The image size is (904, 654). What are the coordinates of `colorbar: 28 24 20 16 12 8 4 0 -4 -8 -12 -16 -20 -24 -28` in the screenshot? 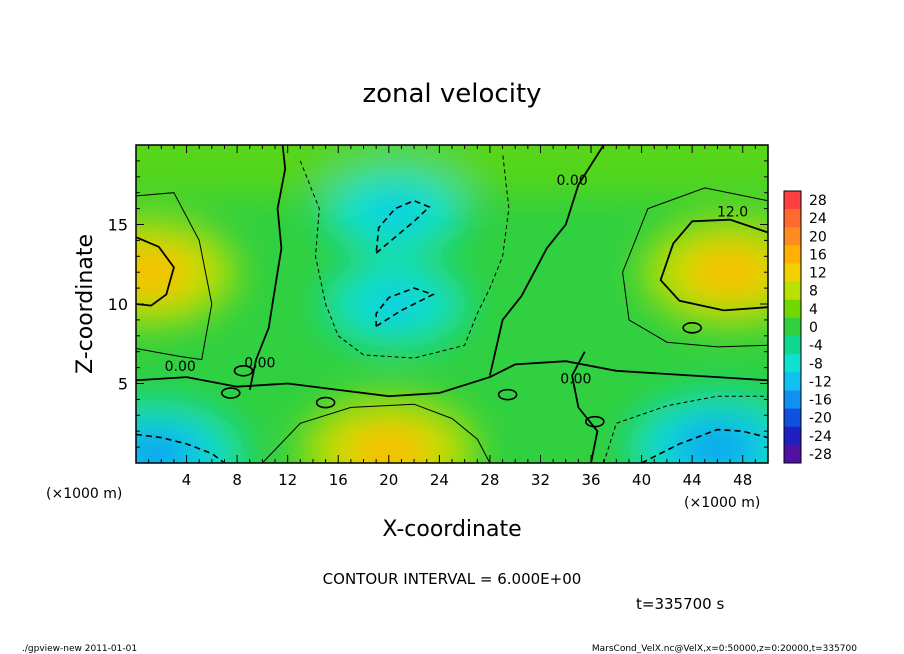 It's located at (807, 327).